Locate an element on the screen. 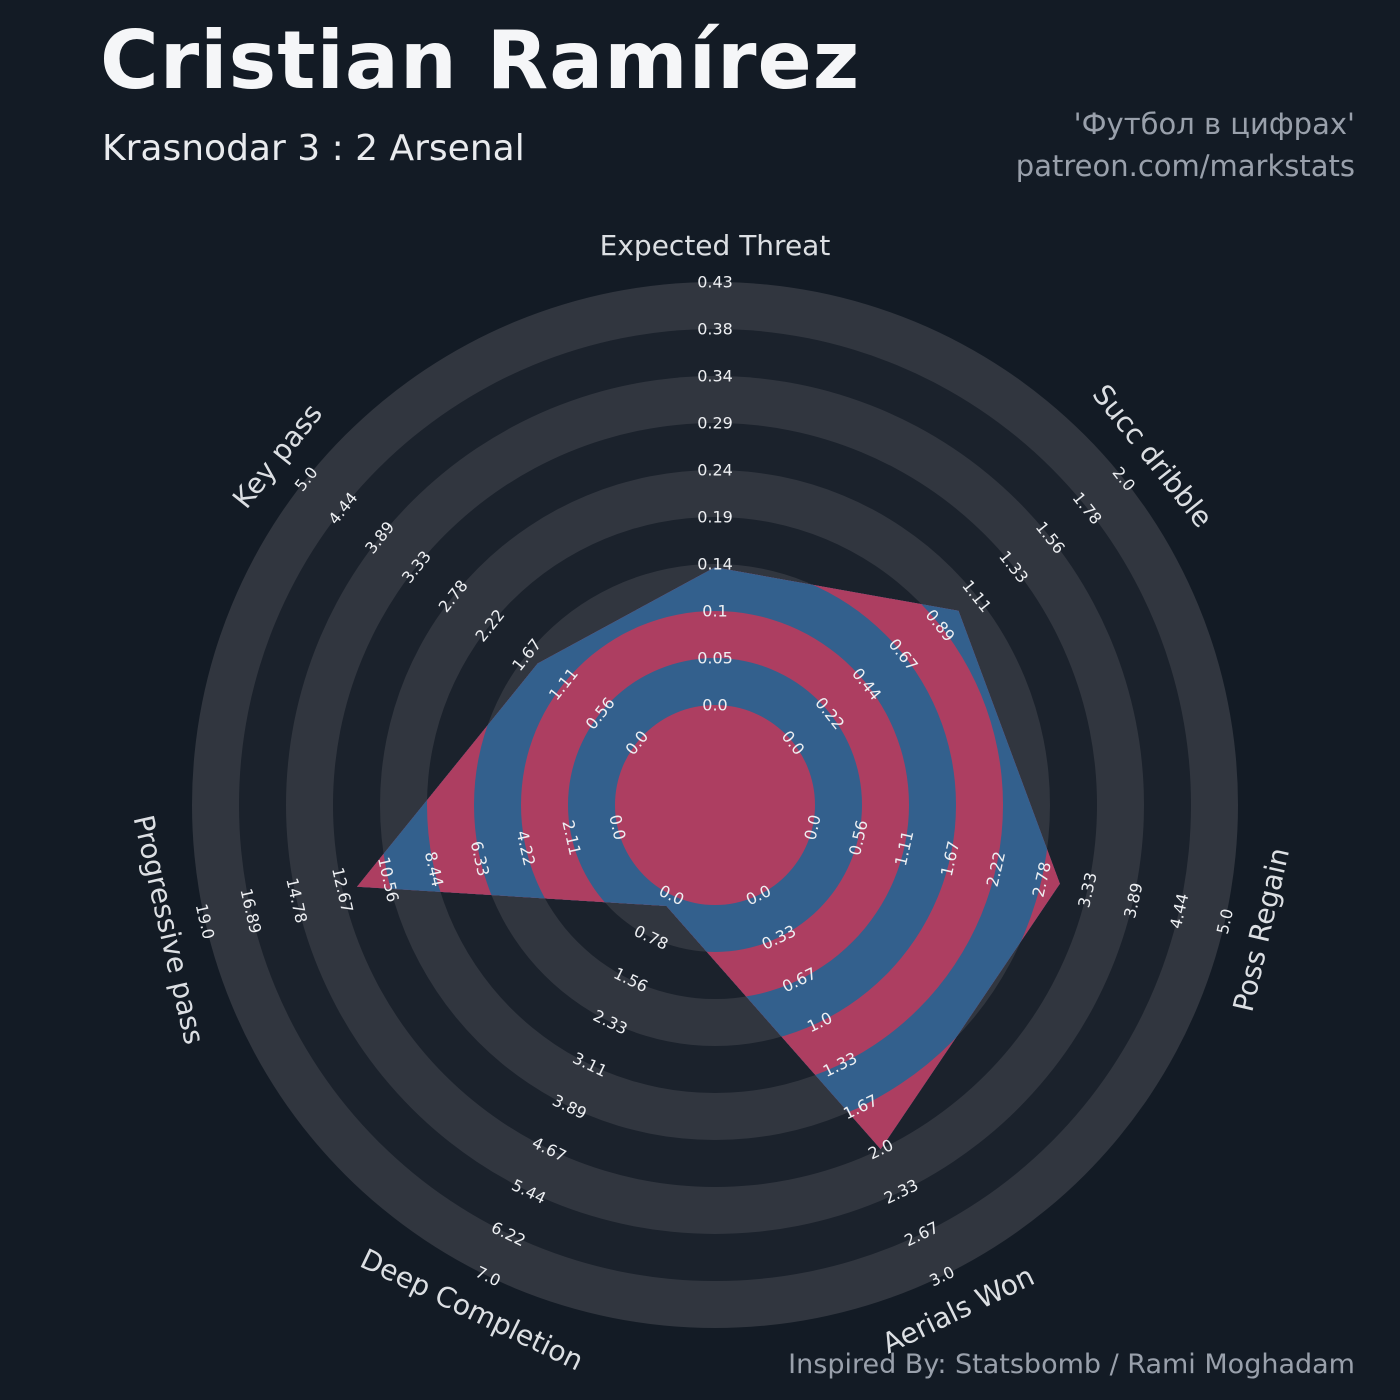 The height and width of the screenshot is (1400, 1400). page-title: Cristian Ramírez is located at coordinates (480, 60).